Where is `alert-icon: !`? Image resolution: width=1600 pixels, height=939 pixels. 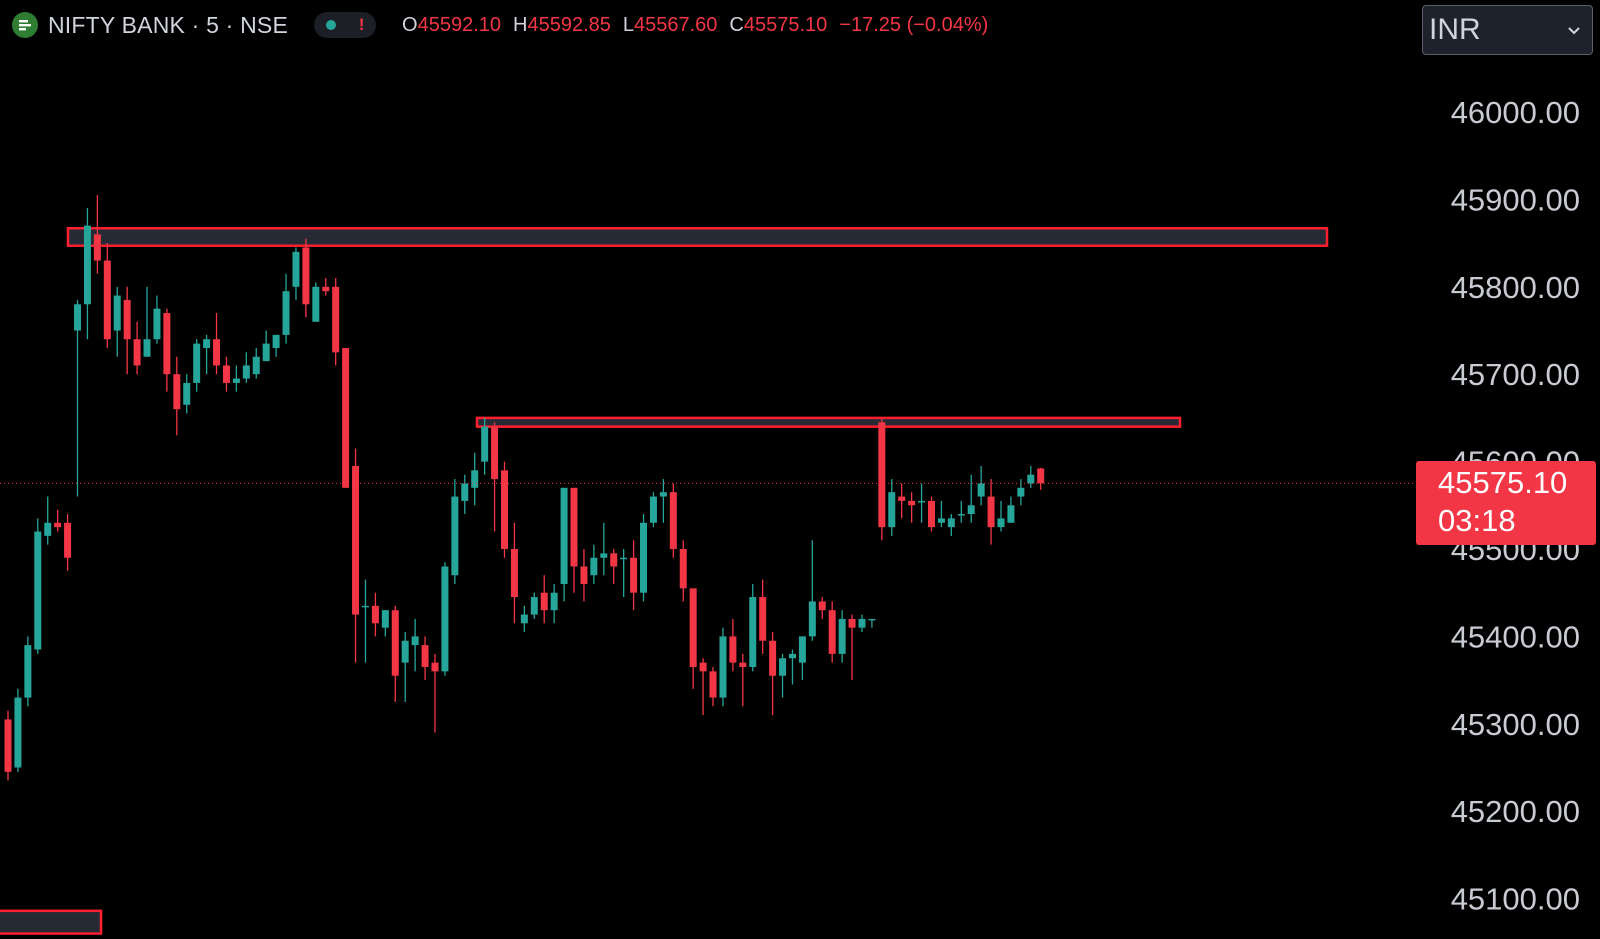
alert-icon: ! is located at coordinates (361, 24).